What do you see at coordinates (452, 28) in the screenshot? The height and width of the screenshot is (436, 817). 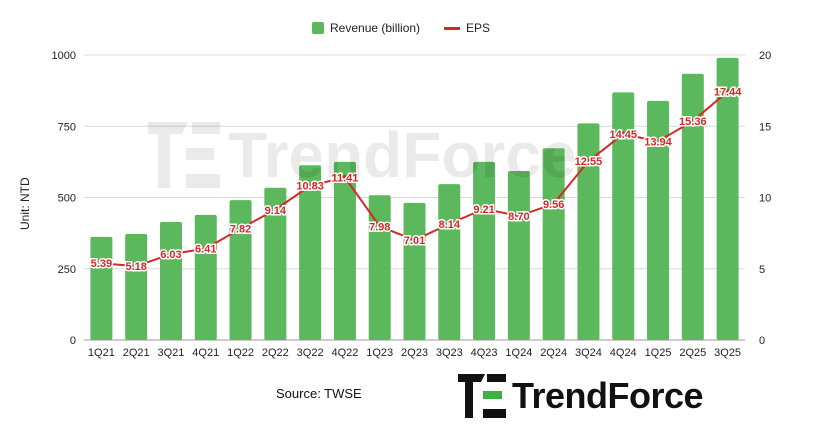 I see `legend-swatch-eps` at bounding box center [452, 28].